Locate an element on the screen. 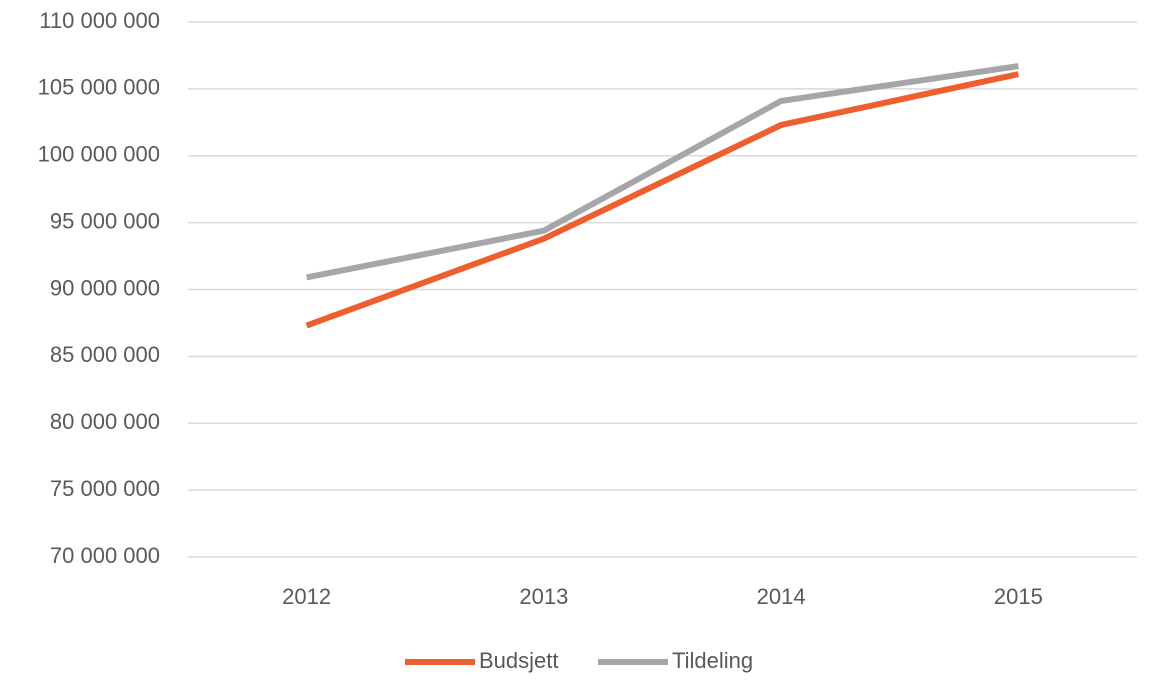 This screenshot has width=1151, height=680. y-tick-label: 100 000 000 is located at coordinates (99, 154).